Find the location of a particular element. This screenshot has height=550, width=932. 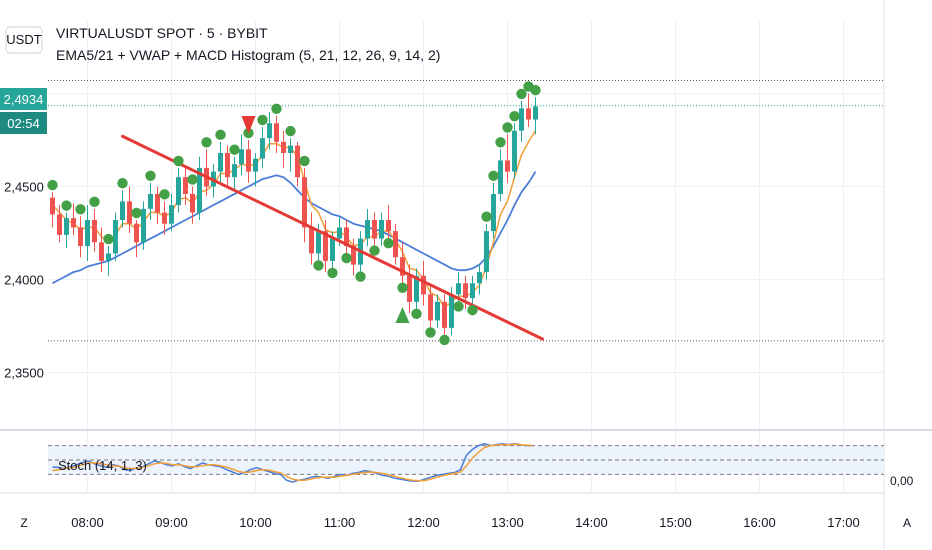

a-icon: A is located at coordinates (907, 523).